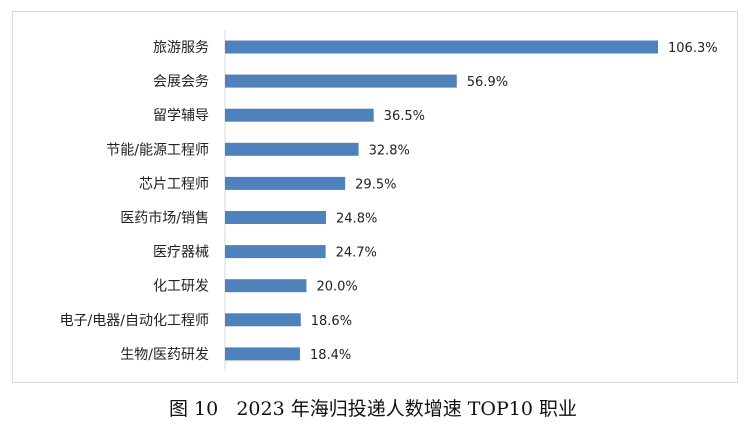  What do you see at coordinates (181, 287) in the screenshot?
I see `category-label: 化工研发` at bounding box center [181, 287].